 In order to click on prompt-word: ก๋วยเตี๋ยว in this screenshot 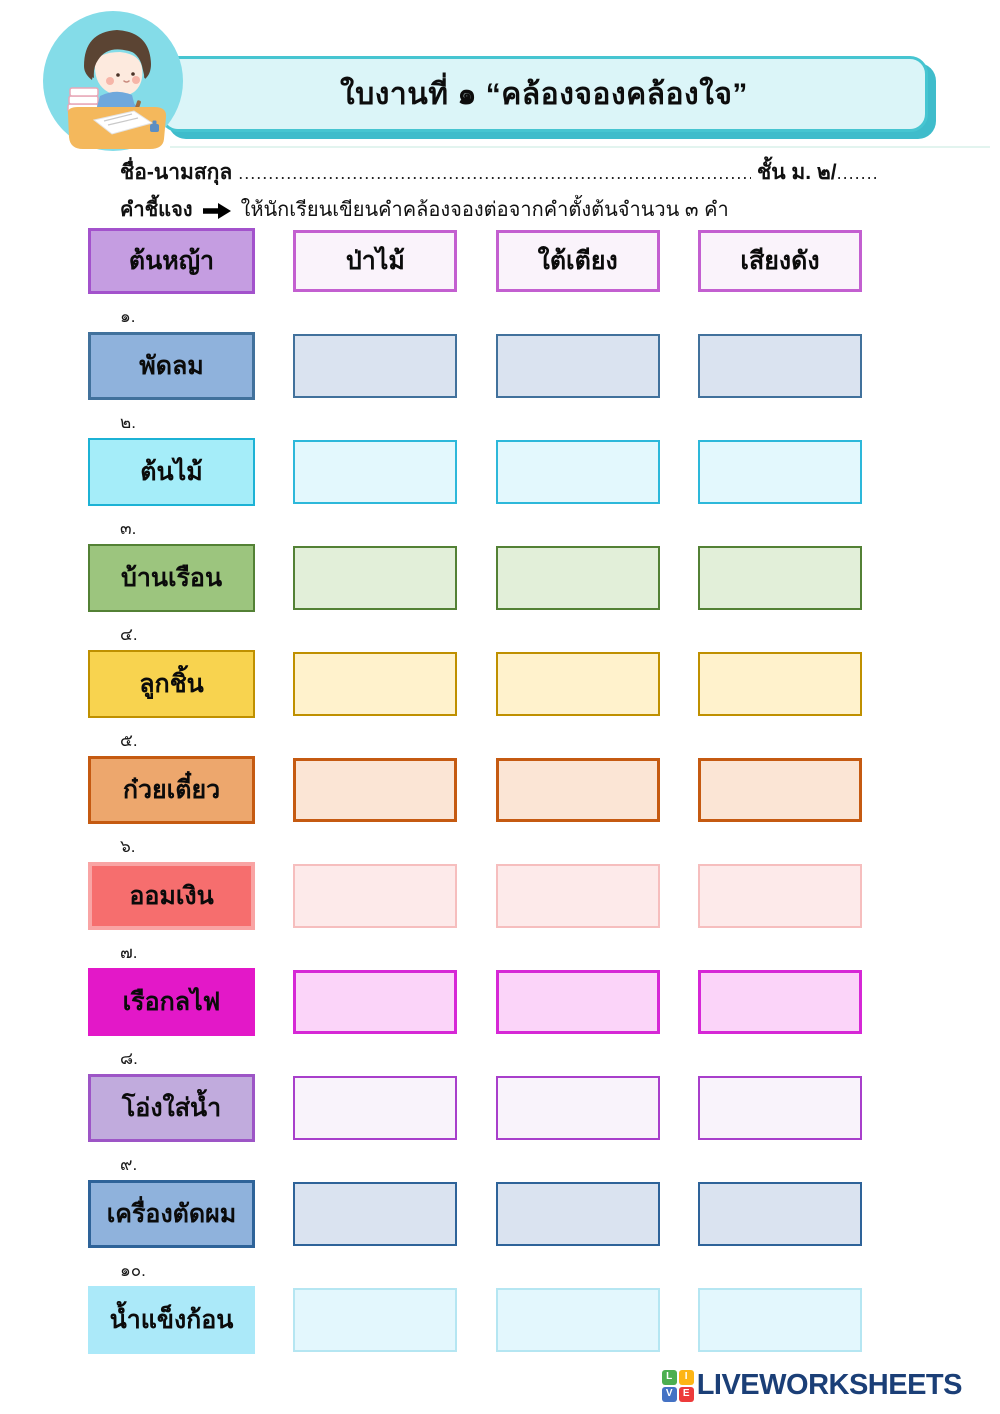, I will do `click(171, 790)`.